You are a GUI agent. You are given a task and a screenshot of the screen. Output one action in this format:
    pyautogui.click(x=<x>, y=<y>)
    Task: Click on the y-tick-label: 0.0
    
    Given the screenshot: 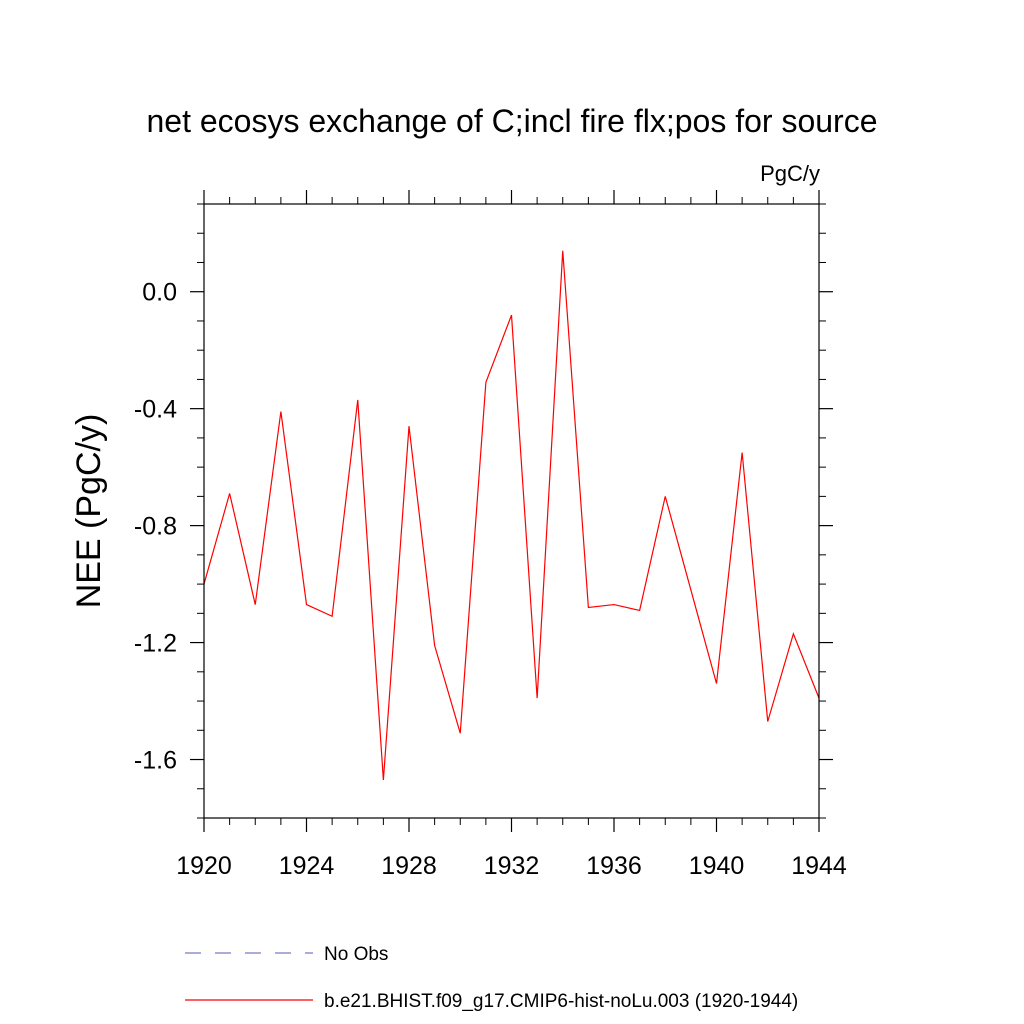 What is the action you would take?
    pyautogui.click(x=159, y=293)
    